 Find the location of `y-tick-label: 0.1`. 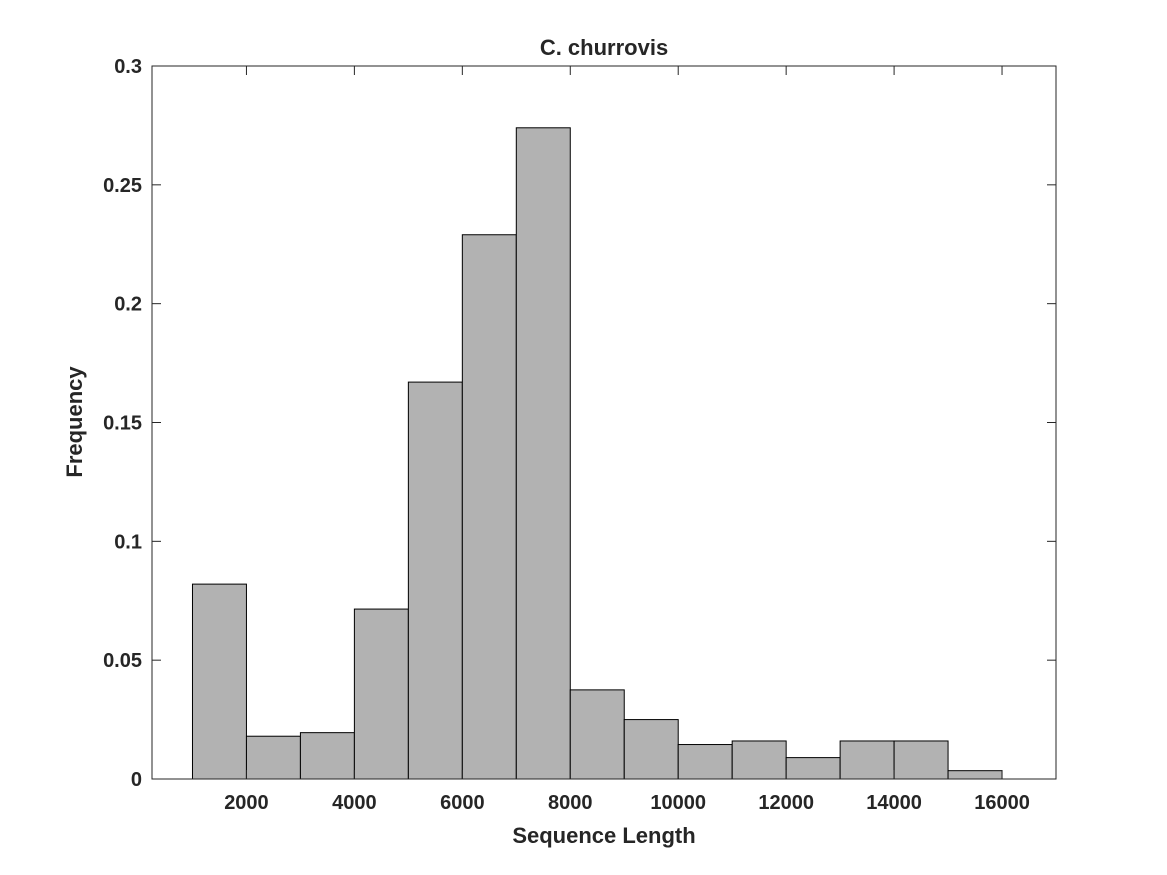

y-tick-label: 0.1 is located at coordinates (128, 542).